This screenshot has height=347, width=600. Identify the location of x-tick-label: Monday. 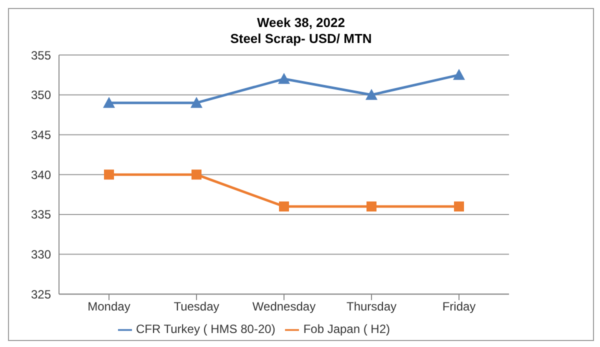
(109, 307).